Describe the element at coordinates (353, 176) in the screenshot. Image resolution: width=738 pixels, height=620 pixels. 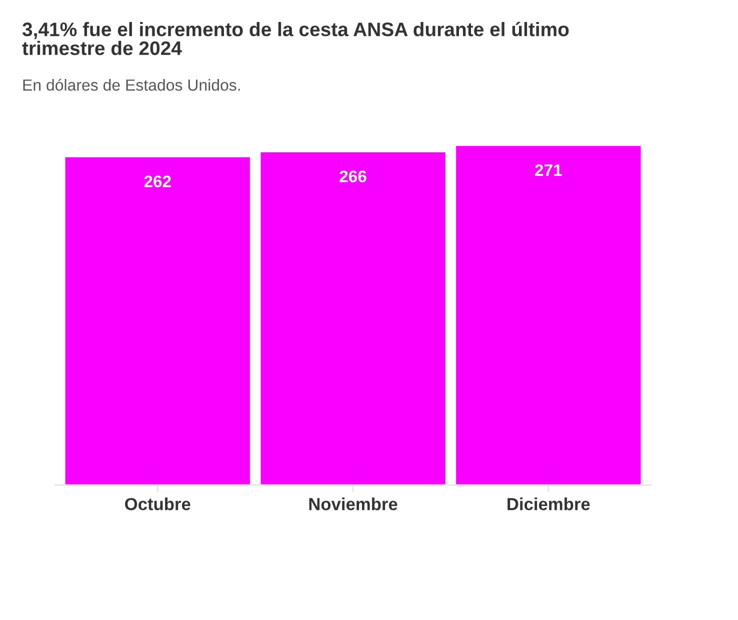
I see `data-label: 266` at that location.